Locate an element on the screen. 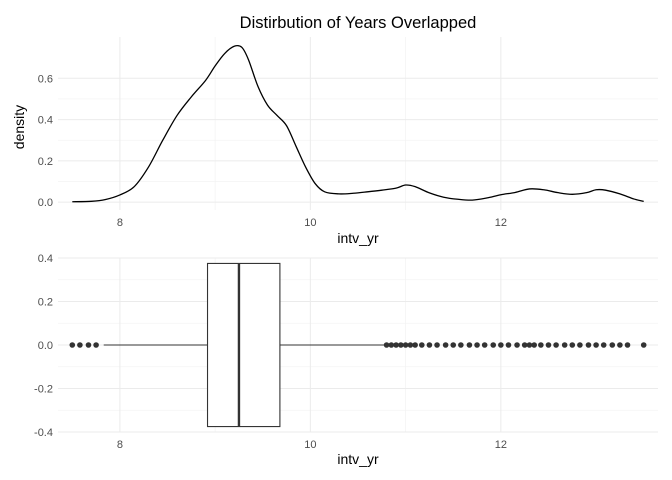  density-x-tick-labels: 8 10 12 is located at coordinates (312, 223).